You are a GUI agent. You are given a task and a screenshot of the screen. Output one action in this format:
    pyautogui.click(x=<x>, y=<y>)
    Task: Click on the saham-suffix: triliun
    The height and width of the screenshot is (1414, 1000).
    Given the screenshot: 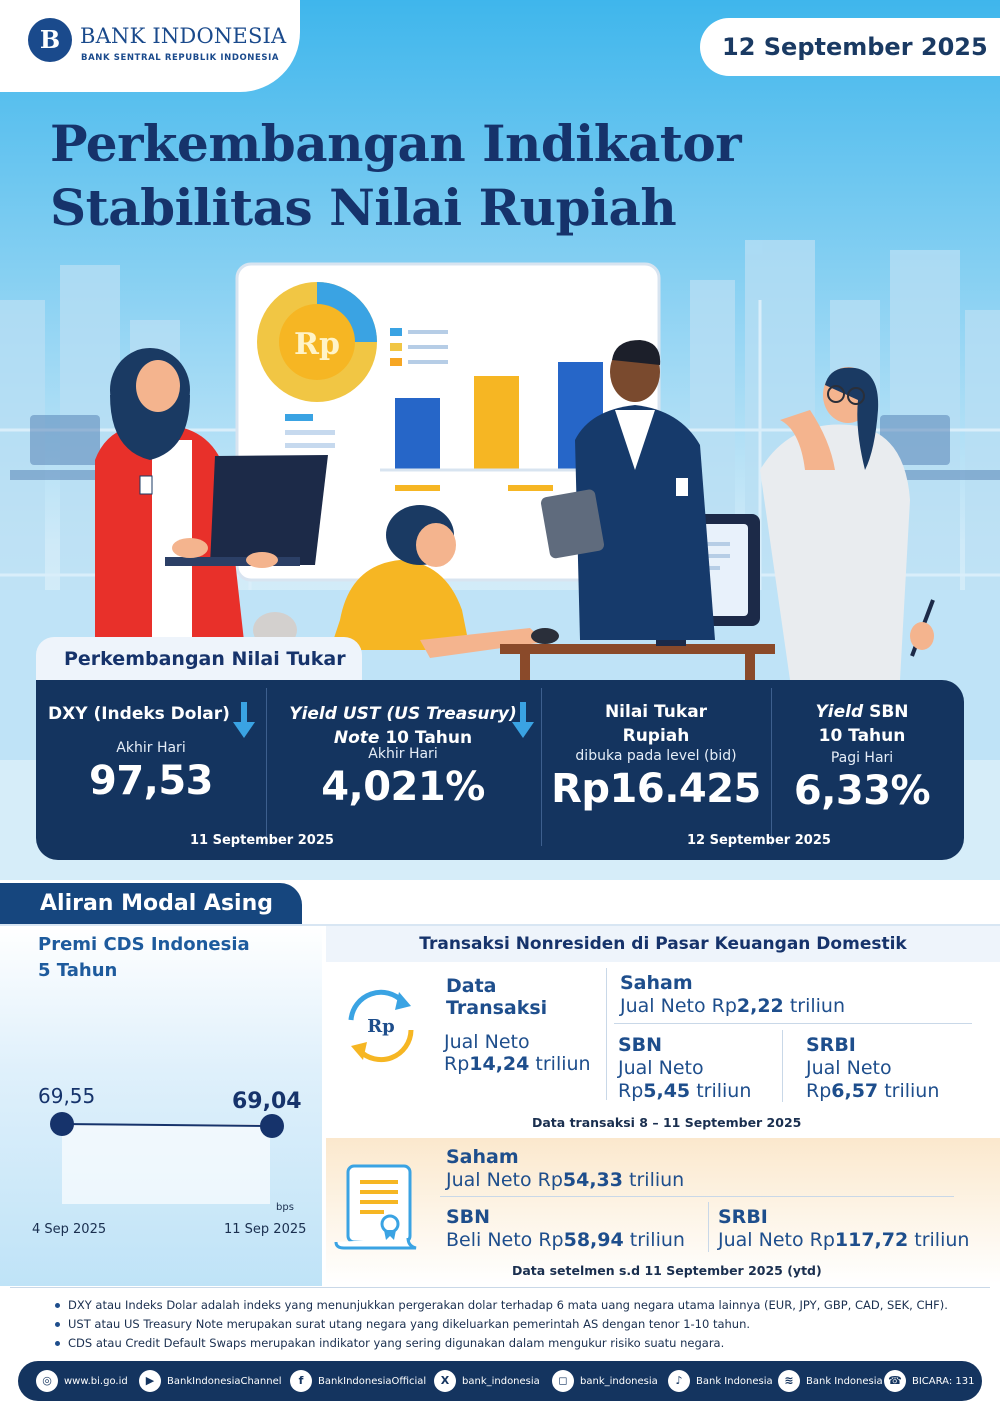 What is the action you would take?
    pyautogui.click(x=814, y=1006)
    